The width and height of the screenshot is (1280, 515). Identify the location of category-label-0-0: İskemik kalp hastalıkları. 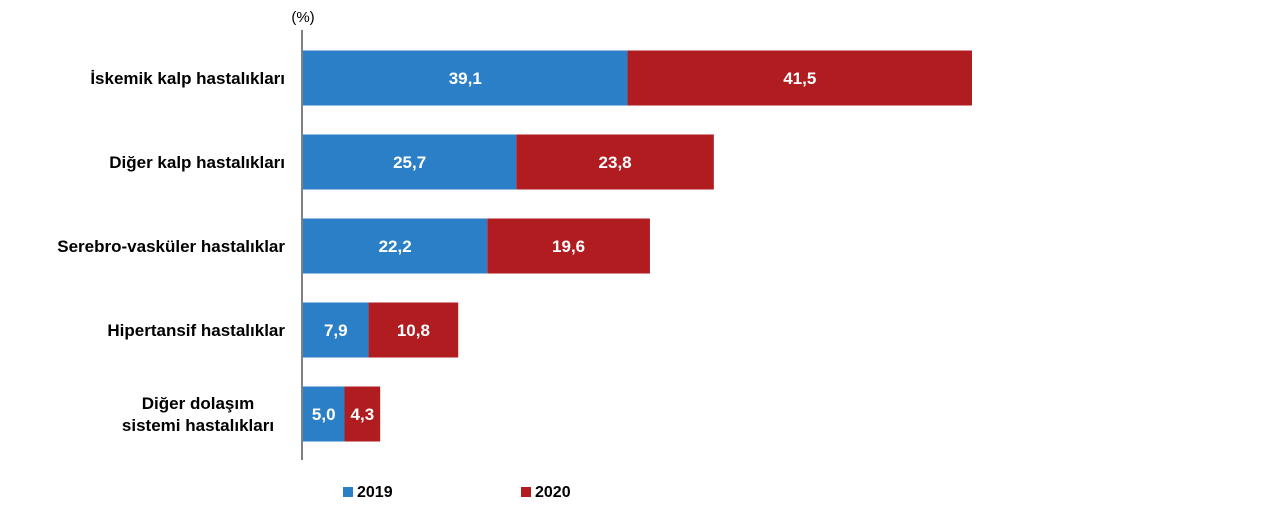
(187, 78).